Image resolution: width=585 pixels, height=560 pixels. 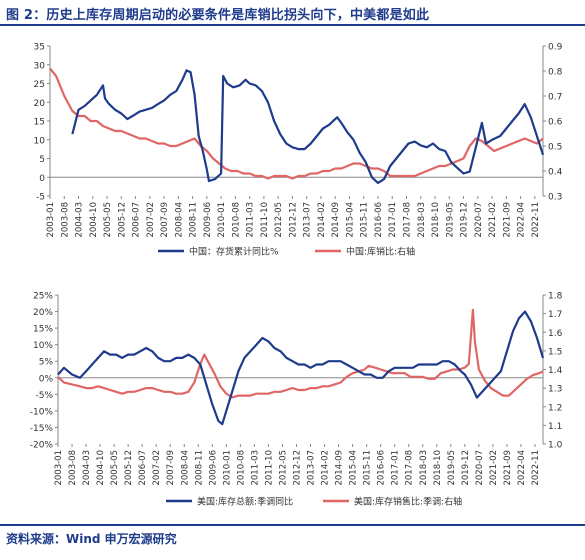 What do you see at coordinates (380, 252) in the screenshot?
I see `legend-label: 中国:库销比:右轴` at bounding box center [380, 252].